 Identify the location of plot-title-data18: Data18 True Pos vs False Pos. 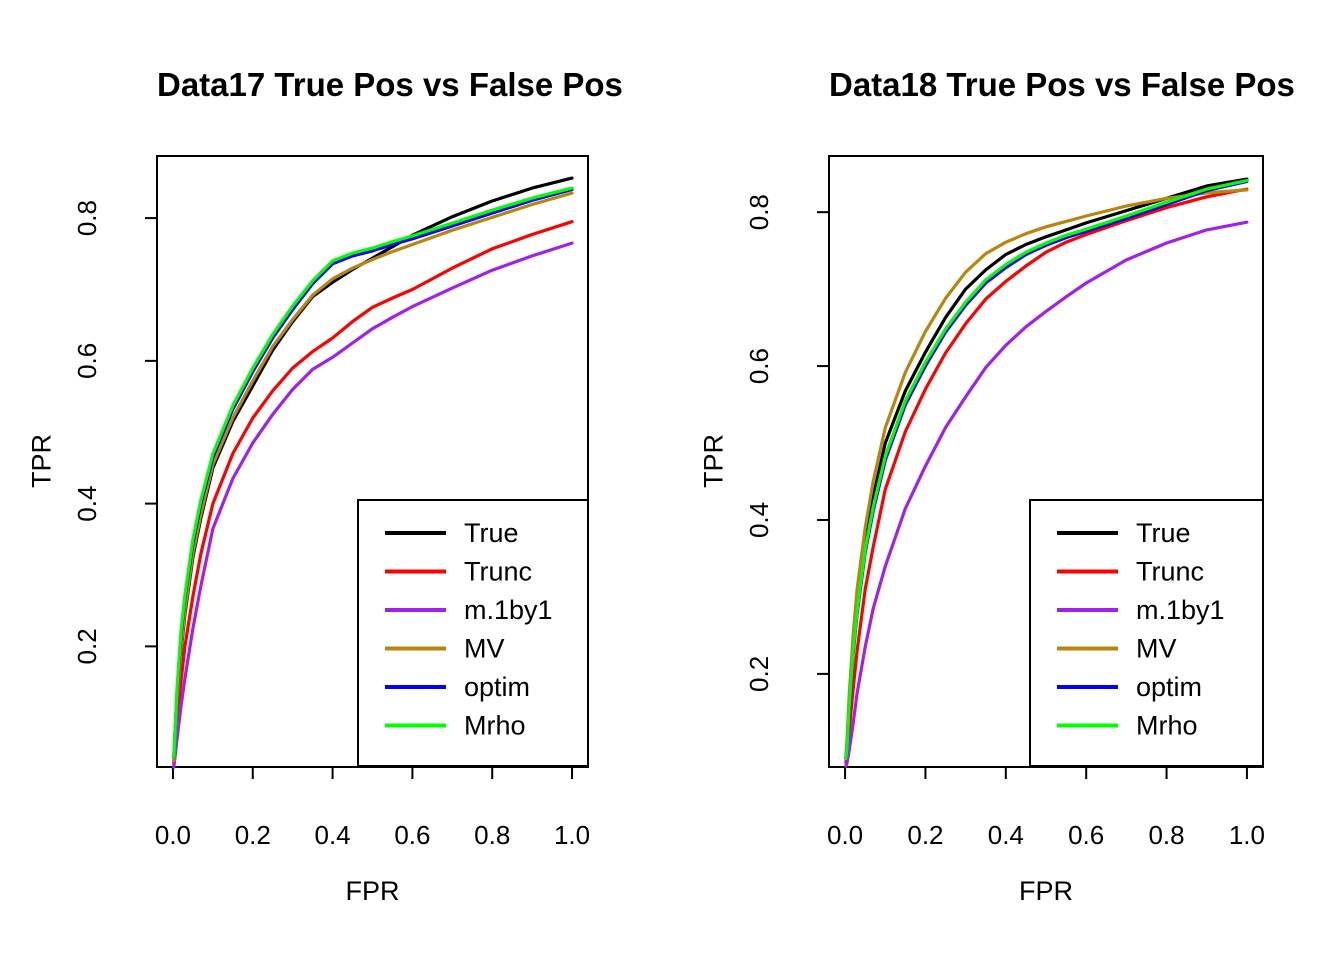
(1062, 84).